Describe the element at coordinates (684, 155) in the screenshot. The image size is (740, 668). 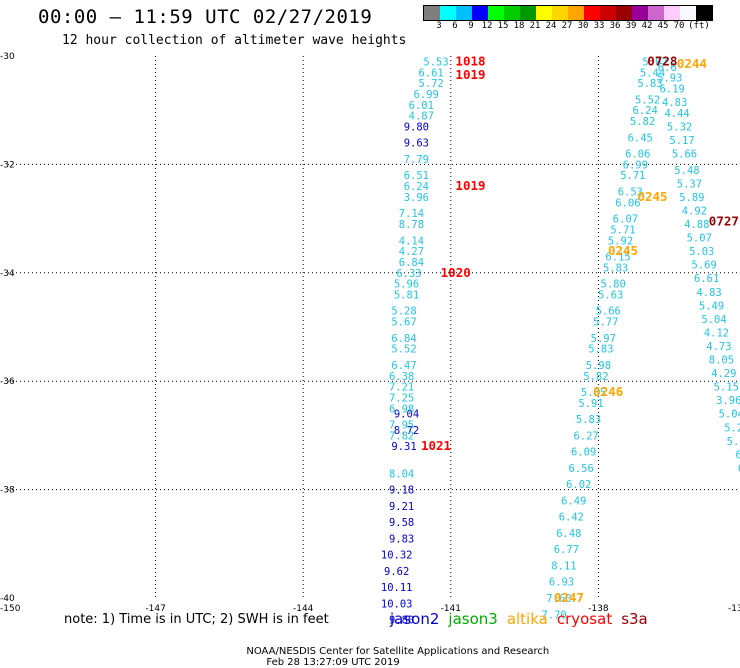
I see `wave-height-value: 5.66` at that location.